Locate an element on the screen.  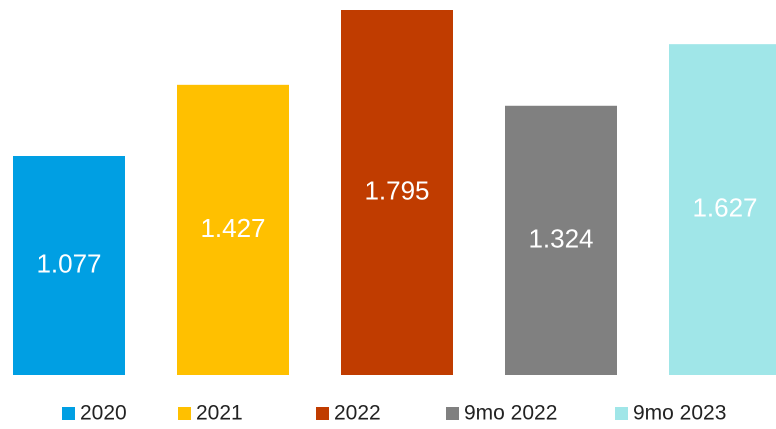
legend-label: 2020 is located at coordinates (103, 413).